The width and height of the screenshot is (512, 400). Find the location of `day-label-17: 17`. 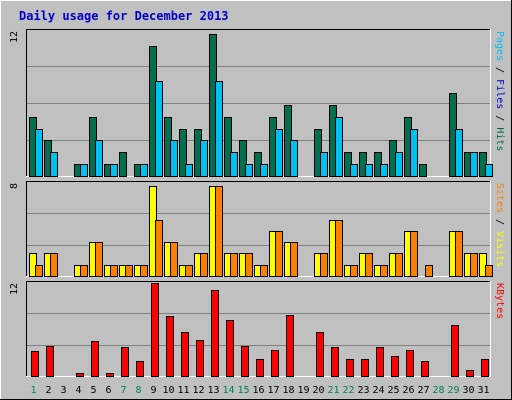

day-label-17: 17 is located at coordinates (273, 390).